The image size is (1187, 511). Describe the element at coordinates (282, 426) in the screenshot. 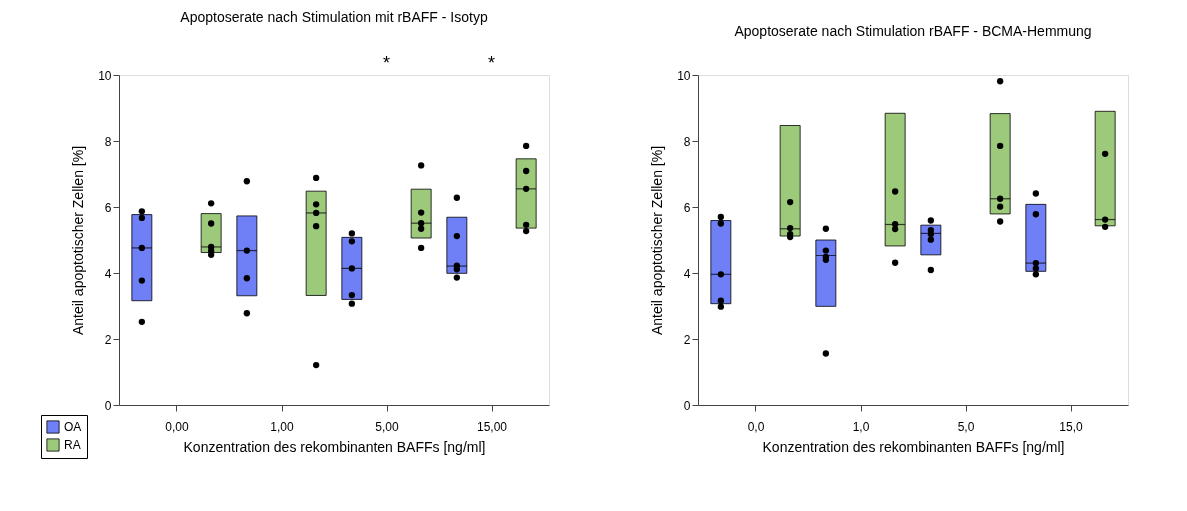

I see `x-tick-label: 1,00` at that location.